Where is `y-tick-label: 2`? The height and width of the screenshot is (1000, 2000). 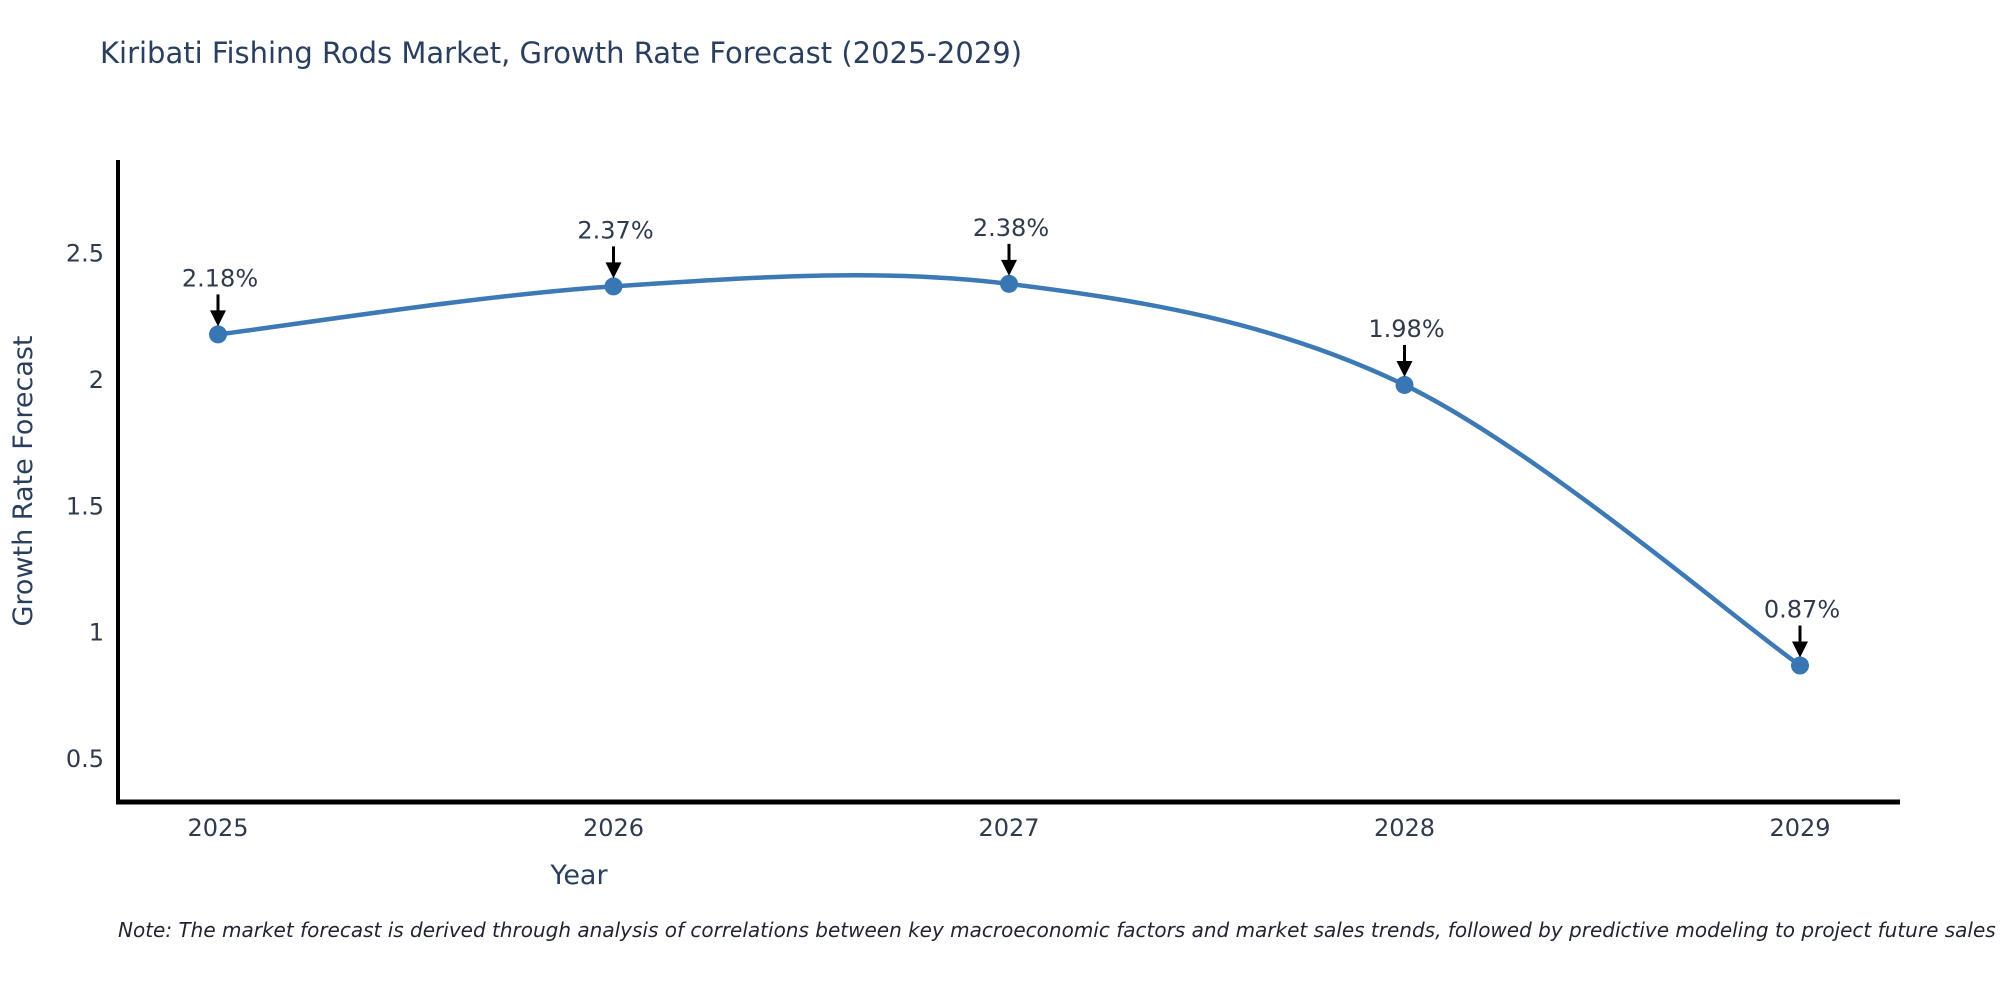
y-tick-label: 2 is located at coordinates (96, 380).